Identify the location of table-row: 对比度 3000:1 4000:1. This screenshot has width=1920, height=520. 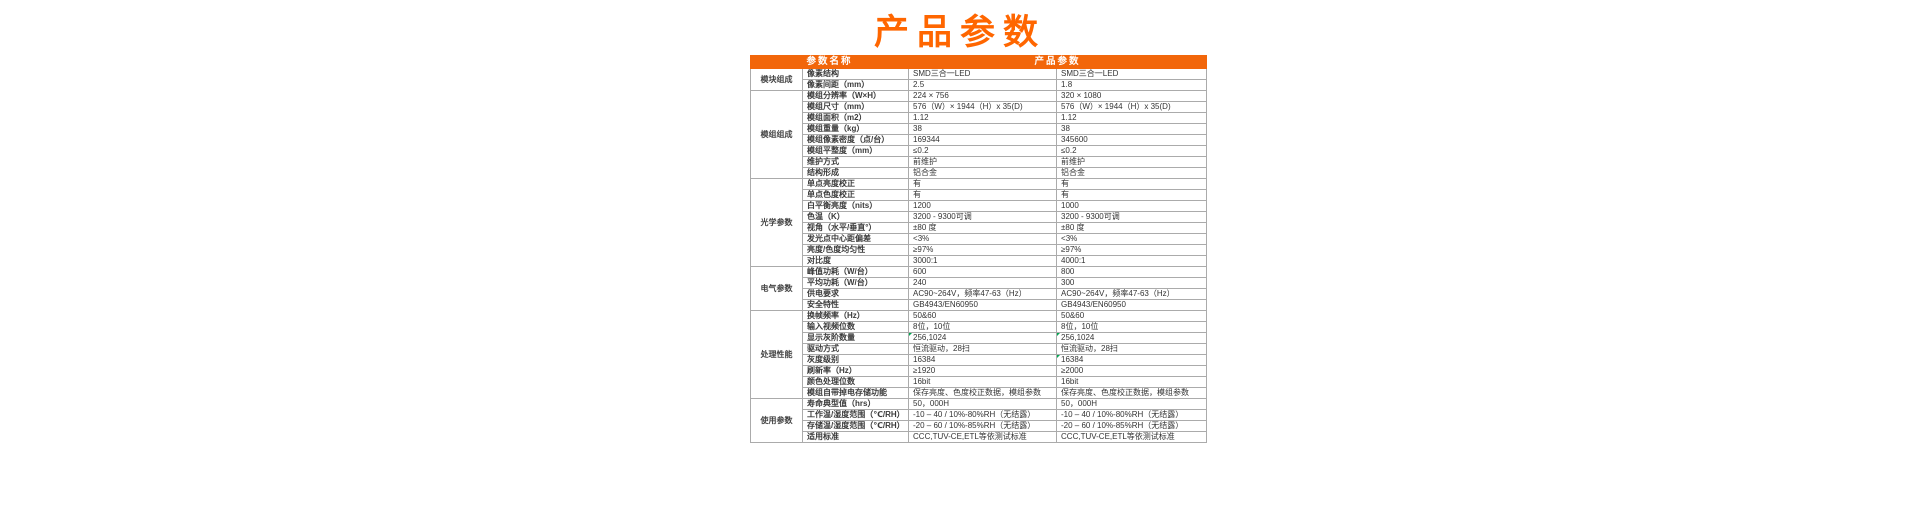
(979, 261).